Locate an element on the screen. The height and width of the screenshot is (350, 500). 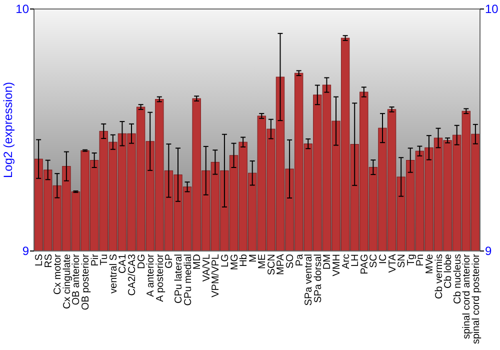
x-tick-label: LS is located at coordinates (40, 260).